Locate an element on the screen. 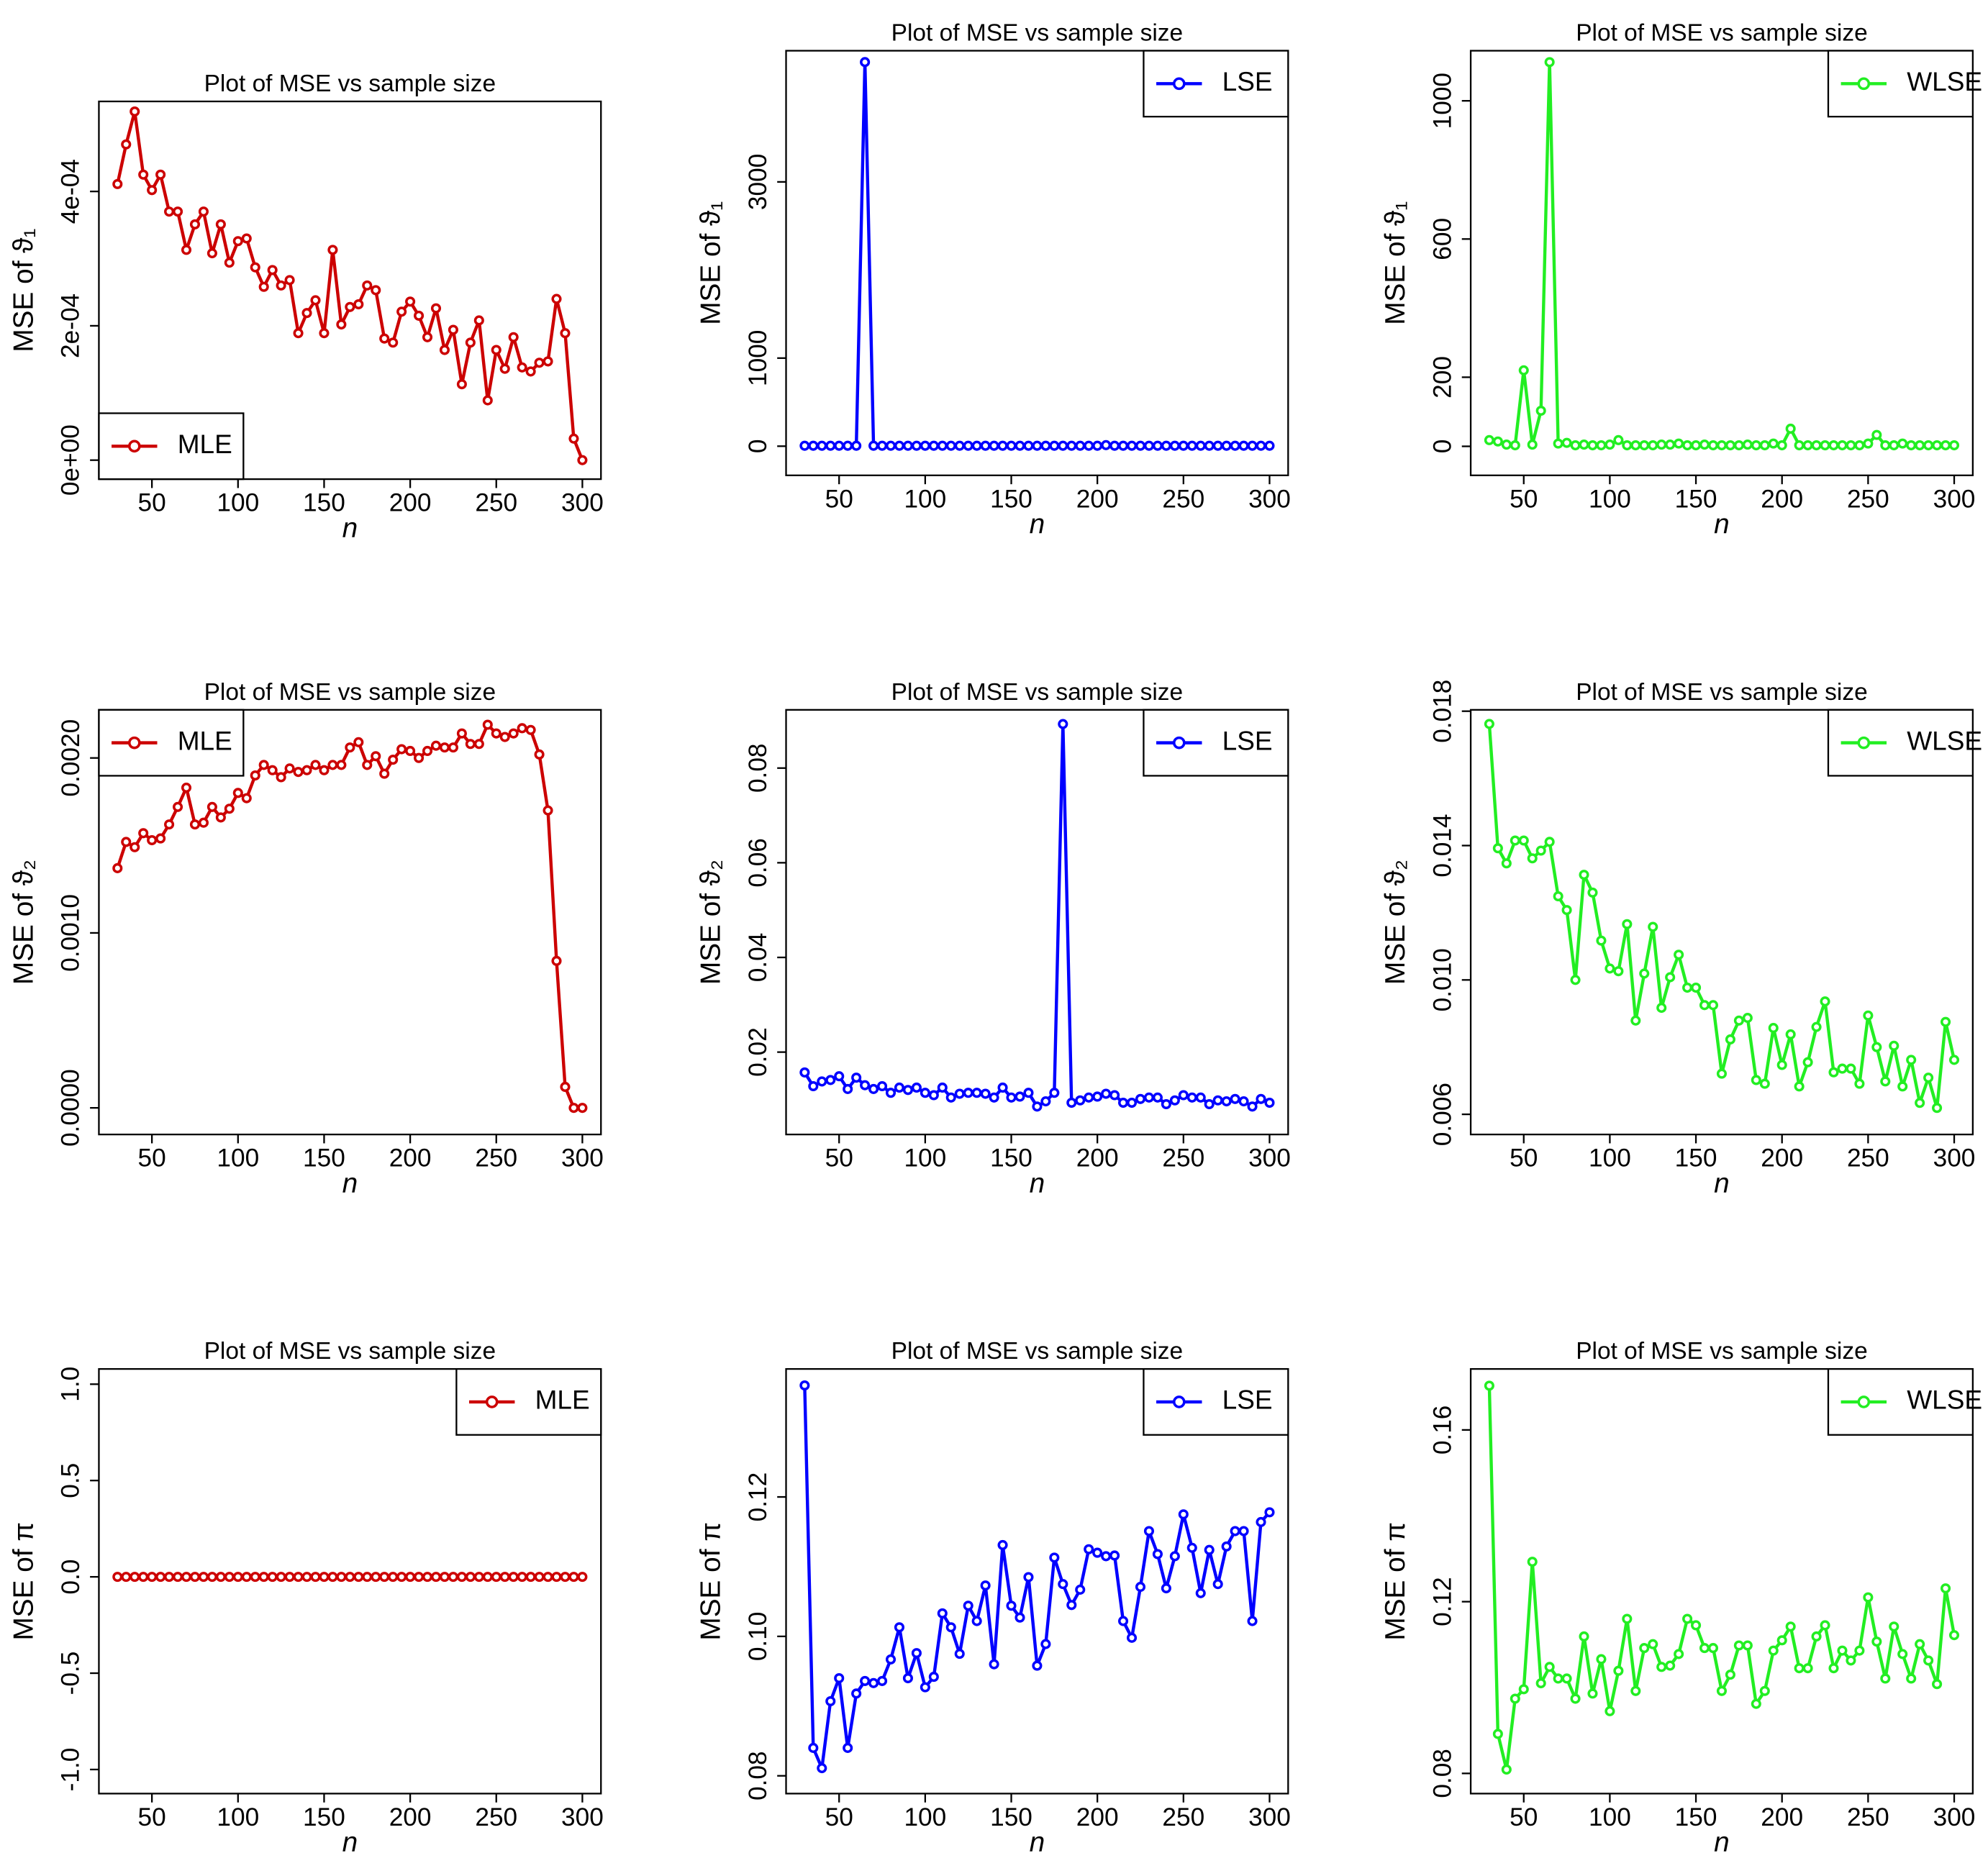 Image resolution: width=1988 pixels, height=1876 pixels. y-tick-label: 3000 is located at coordinates (758, 182).